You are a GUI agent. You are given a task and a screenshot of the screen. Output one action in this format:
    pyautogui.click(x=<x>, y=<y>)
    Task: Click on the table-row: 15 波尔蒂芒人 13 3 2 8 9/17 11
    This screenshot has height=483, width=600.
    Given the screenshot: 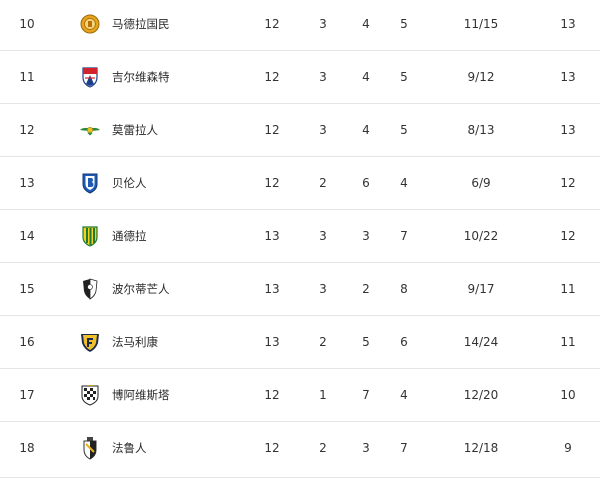 What is the action you would take?
    pyautogui.click(x=300, y=289)
    